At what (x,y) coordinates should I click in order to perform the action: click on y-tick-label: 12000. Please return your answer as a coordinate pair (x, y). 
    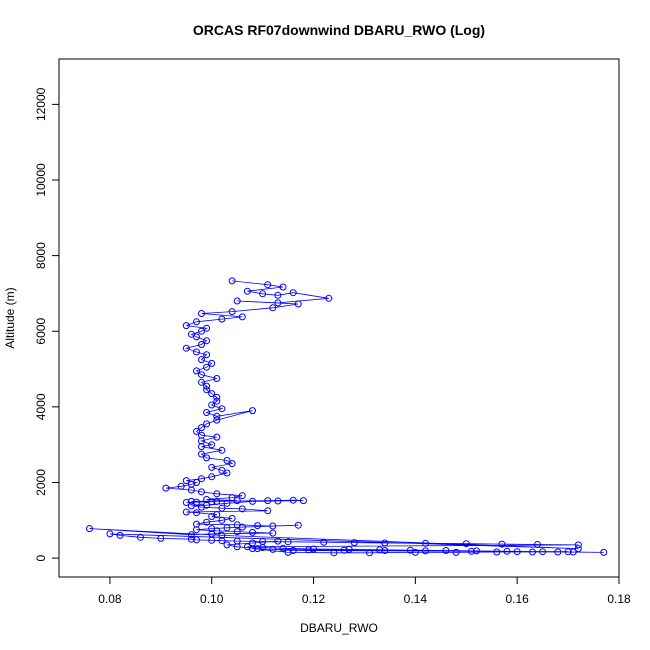
    Looking at the image, I should click on (41, 104).